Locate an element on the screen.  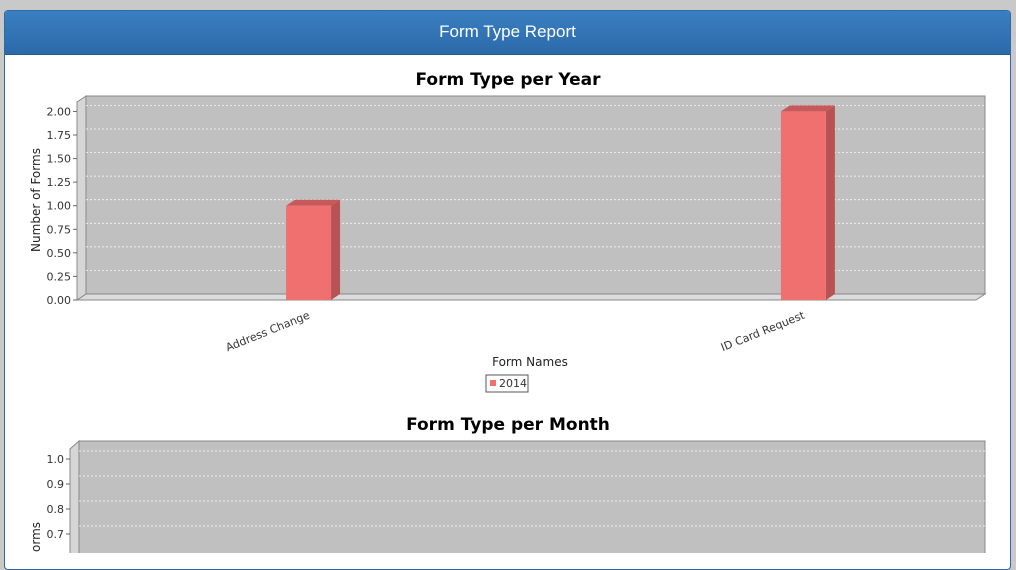
y-axis-label: orms is located at coordinates (36, 537).